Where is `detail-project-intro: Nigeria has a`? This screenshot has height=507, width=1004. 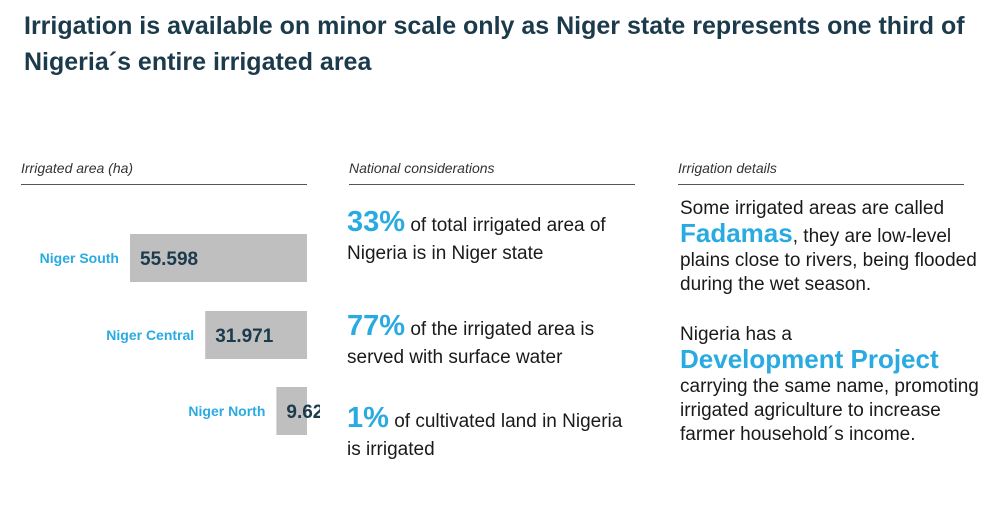
detail-project-intro: Nigeria has a is located at coordinates (736, 334).